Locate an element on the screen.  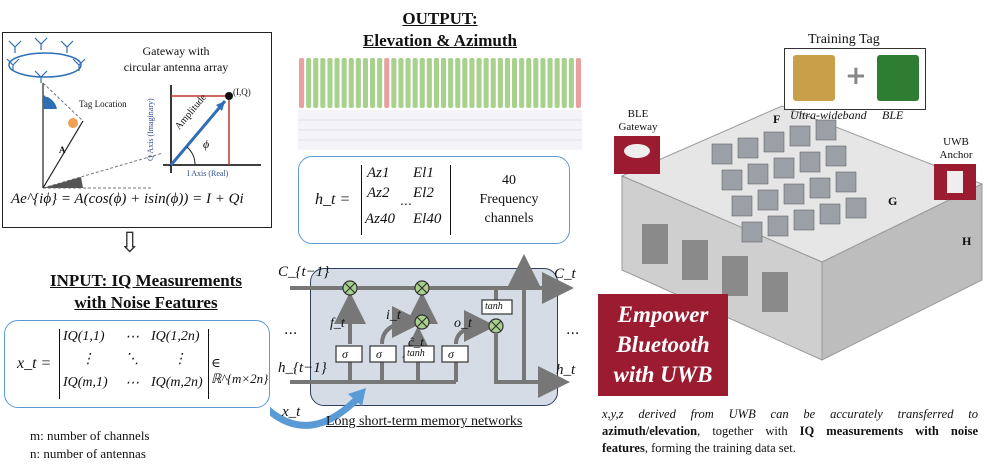
az-2: Az2 is located at coordinates (378, 193).